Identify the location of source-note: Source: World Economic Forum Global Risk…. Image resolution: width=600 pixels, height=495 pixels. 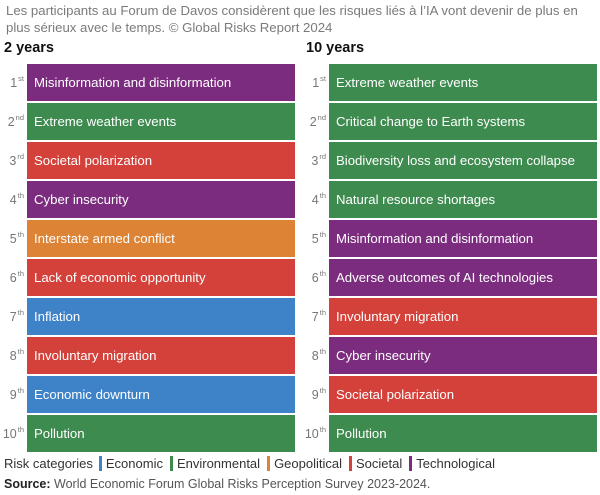
(217, 484).